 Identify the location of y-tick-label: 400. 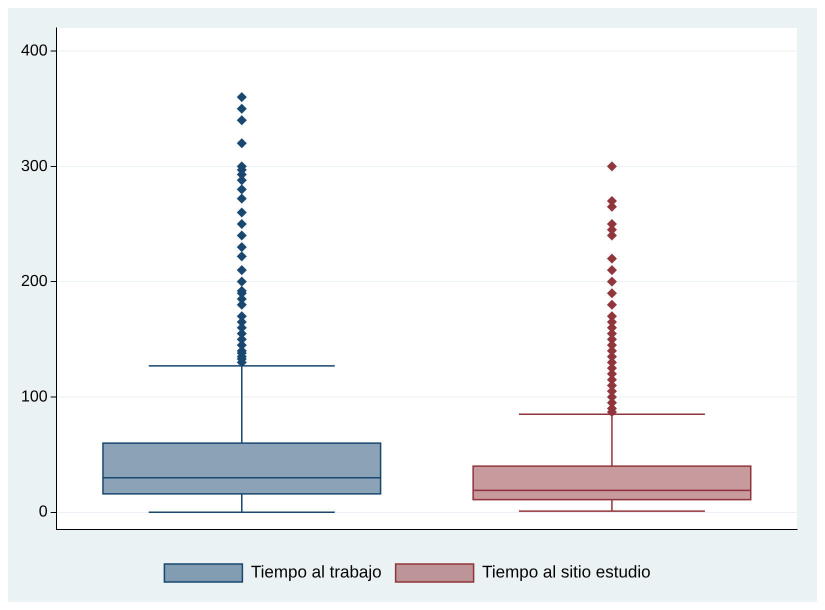
(34, 51).